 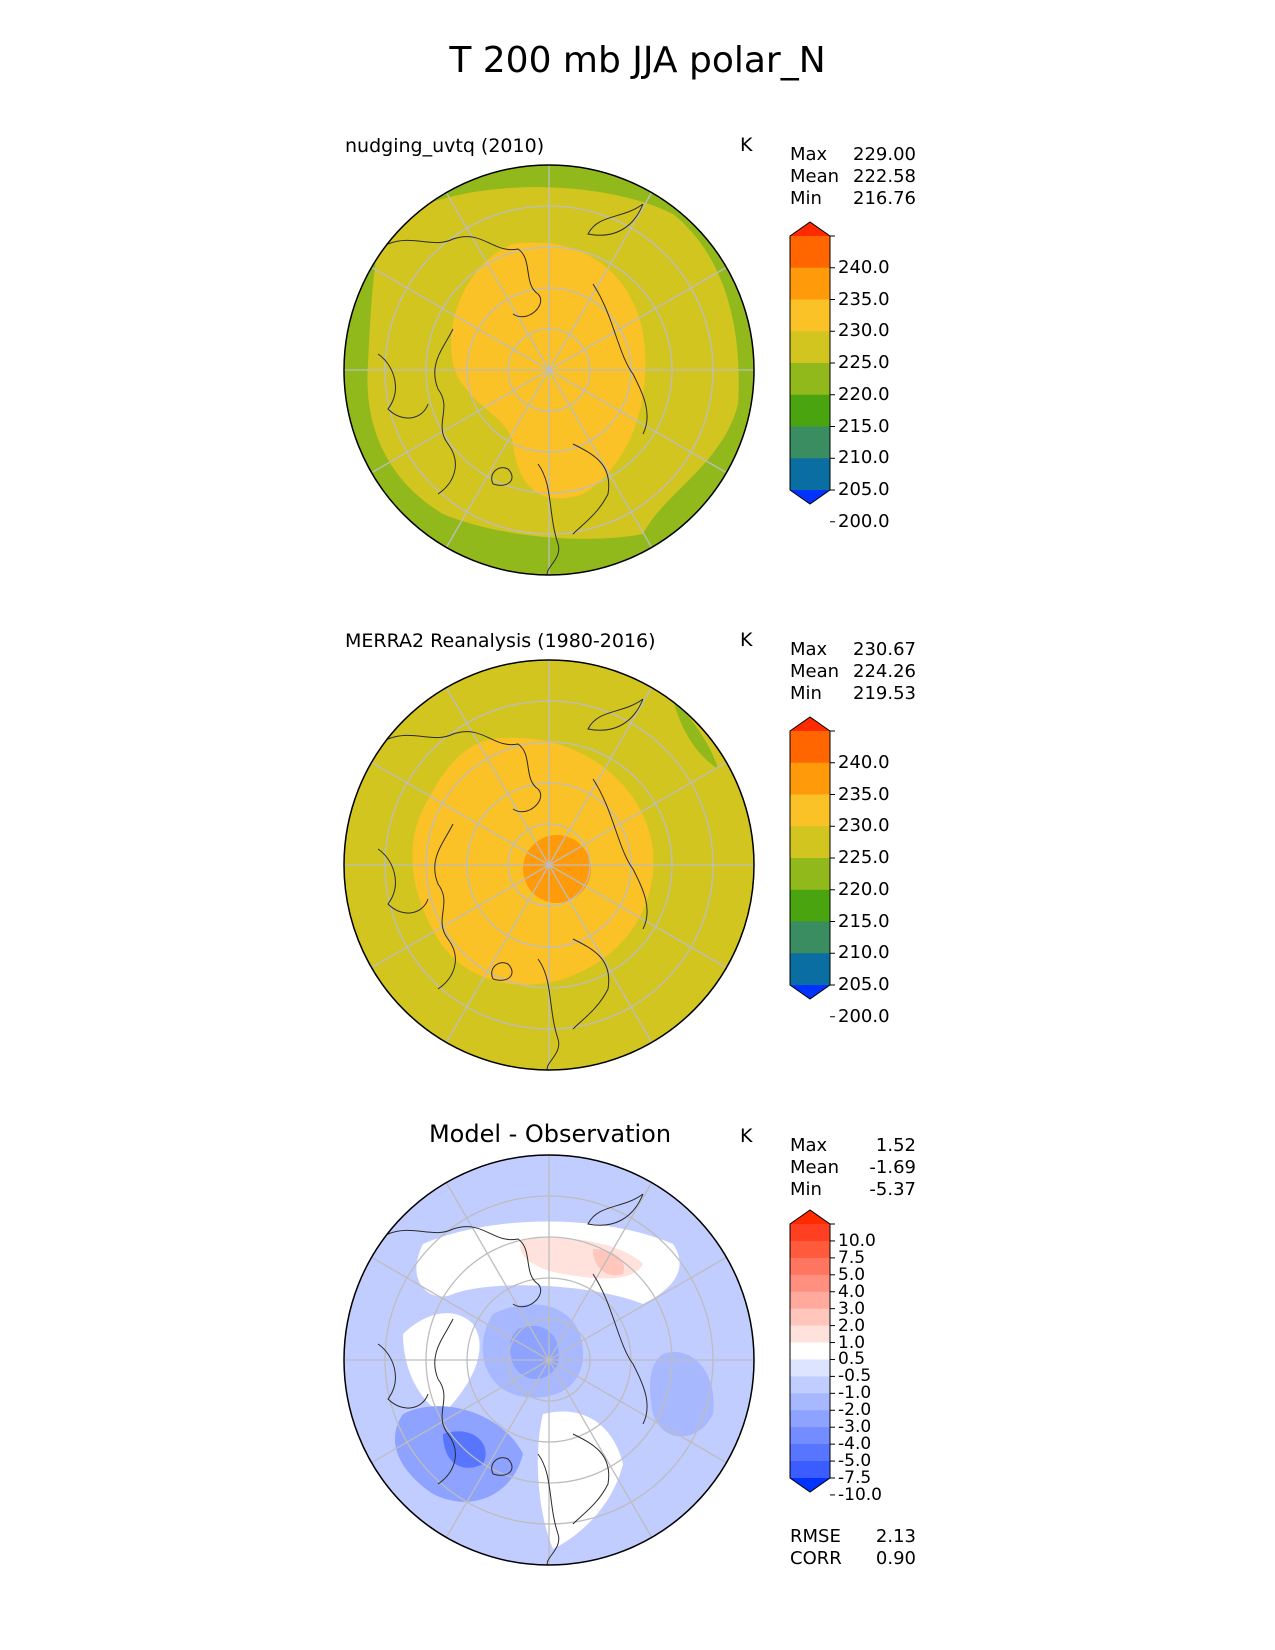 What do you see at coordinates (857, 1240) in the screenshot?
I see `colorbar-tick-label: 10.0` at bounding box center [857, 1240].